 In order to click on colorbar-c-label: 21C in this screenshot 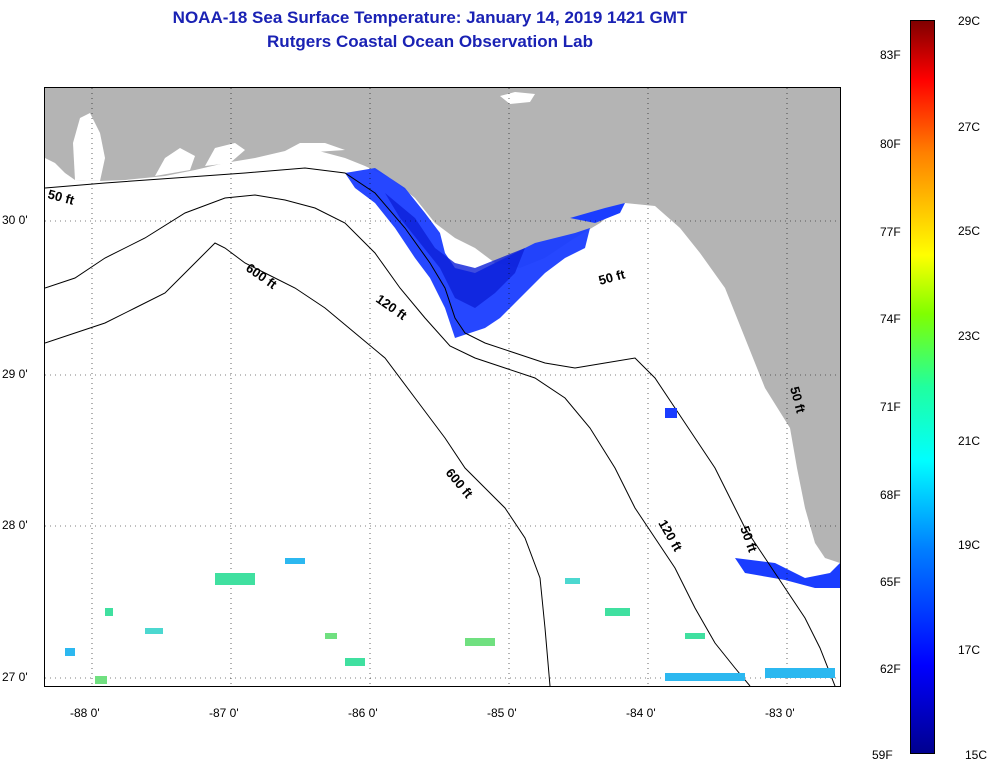, I will do `click(969, 441)`.